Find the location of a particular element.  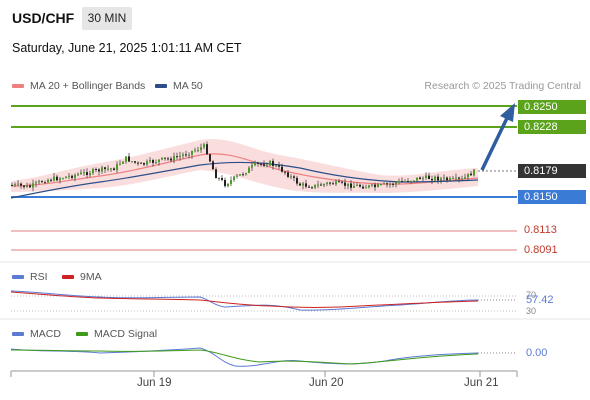

macd-signal-legend-label: MACD Signal is located at coordinates (126, 334).